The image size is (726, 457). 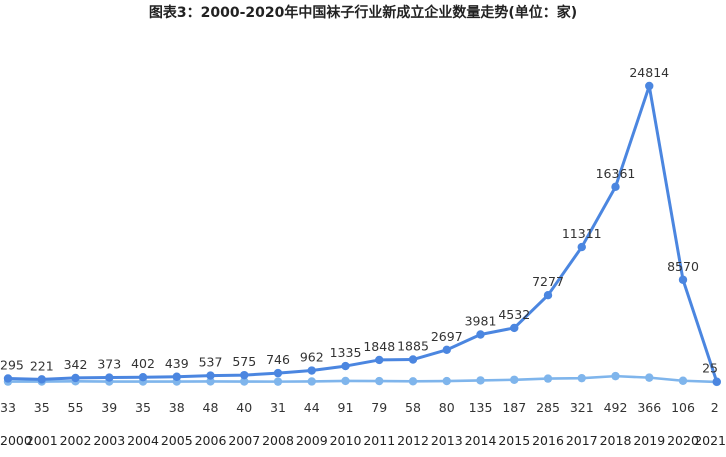 What do you see at coordinates (346, 407) in the screenshot?
I see `series-2-data-label: 91` at bounding box center [346, 407].